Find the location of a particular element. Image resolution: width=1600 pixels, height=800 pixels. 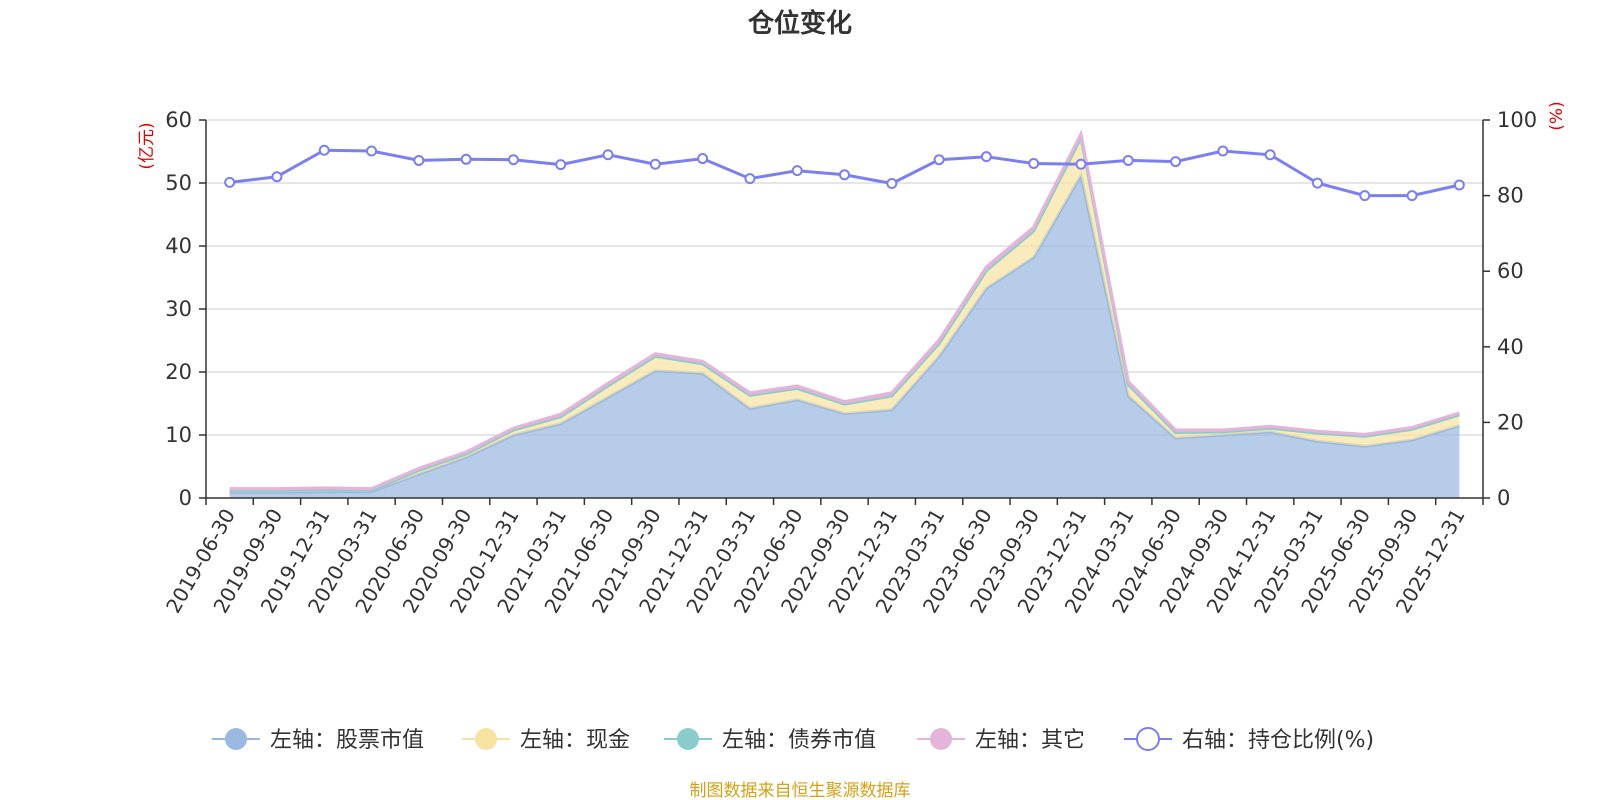

legend-label-1: 左轴：现金 is located at coordinates (575, 740).